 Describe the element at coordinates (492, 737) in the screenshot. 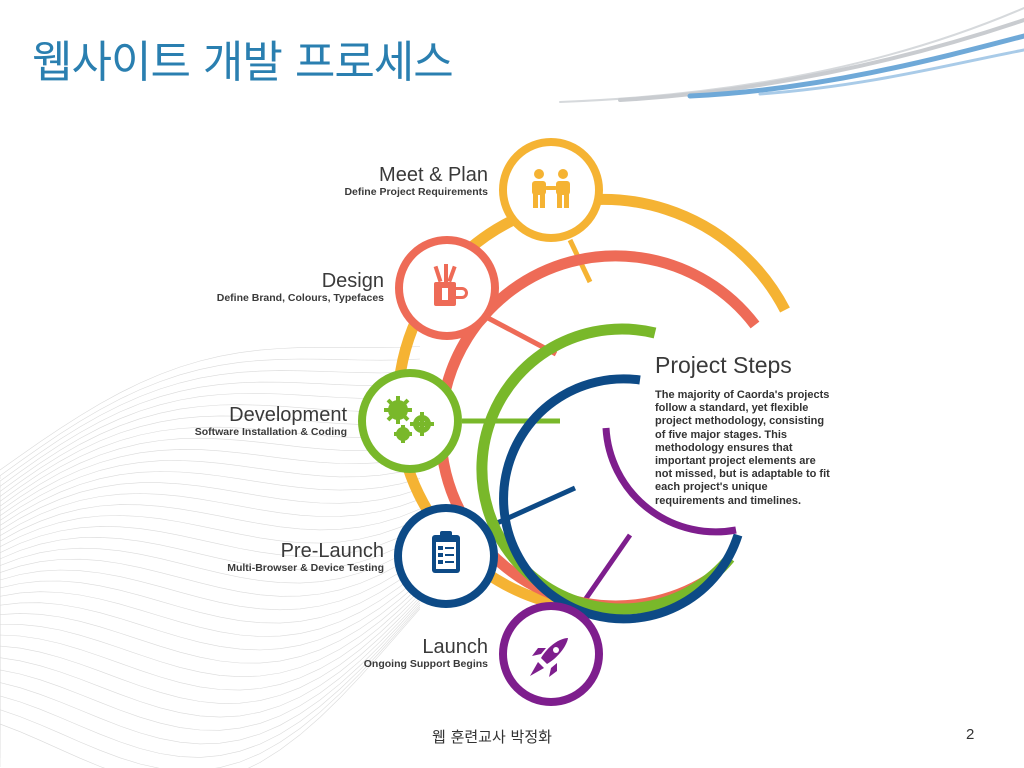

I see `footer-author: 웹 훈련교사 박정화` at that location.